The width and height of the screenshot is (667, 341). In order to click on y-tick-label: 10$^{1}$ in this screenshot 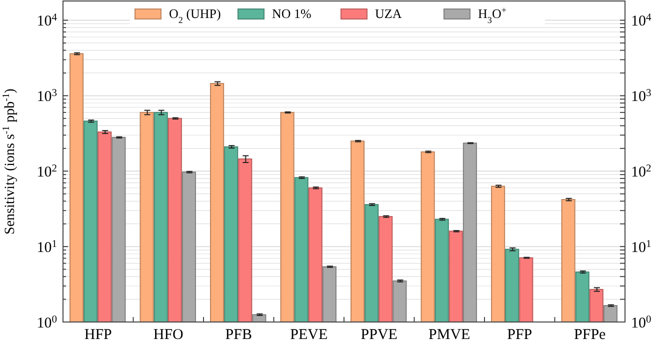, I will do `click(46, 247)`.